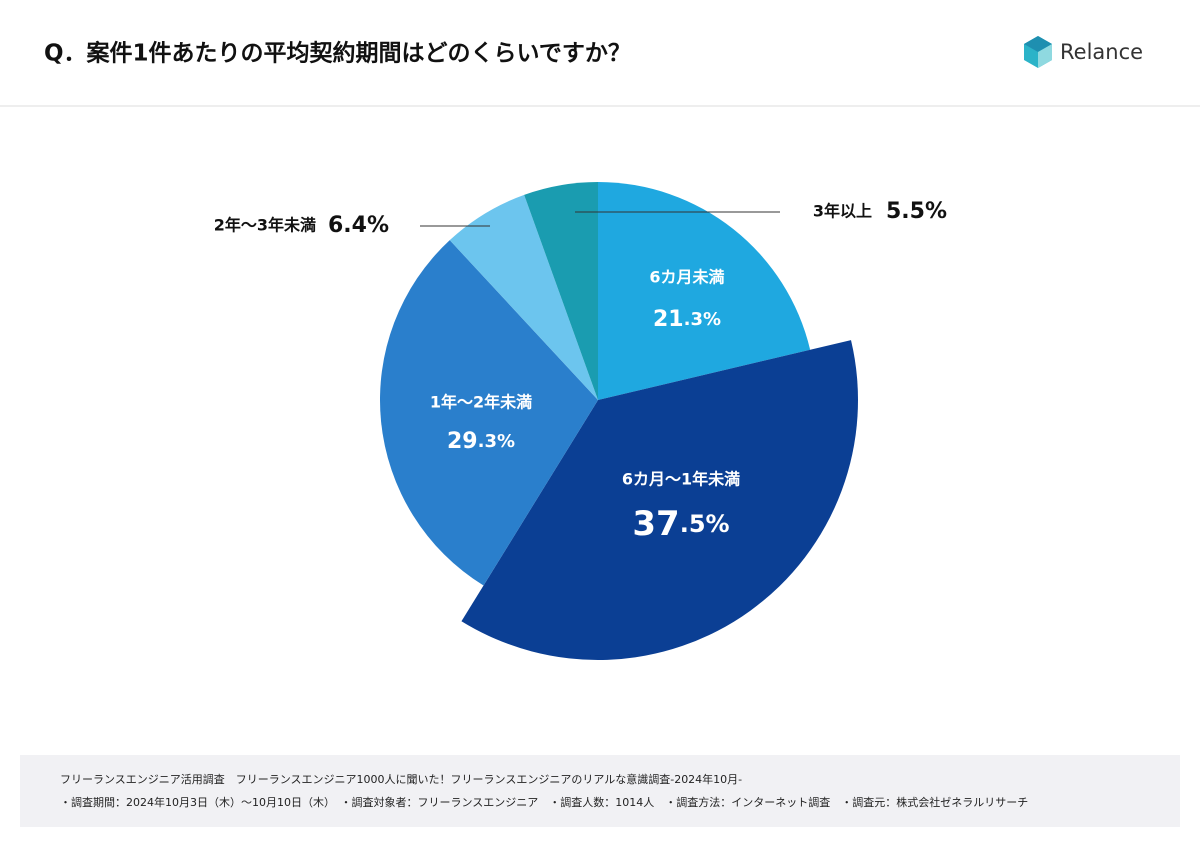 This screenshot has width=1200, height=848. Describe the element at coordinates (1038, 52) in the screenshot. I see `logo-icon` at that location.